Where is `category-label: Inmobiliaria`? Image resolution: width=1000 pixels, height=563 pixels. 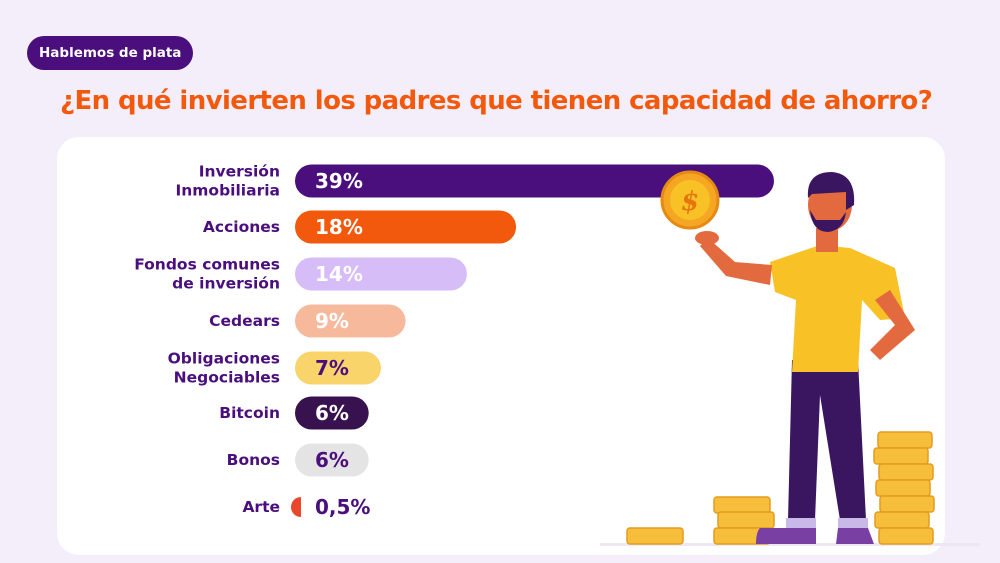 category-label: Inmobiliaria is located at coordinates (227, 191).